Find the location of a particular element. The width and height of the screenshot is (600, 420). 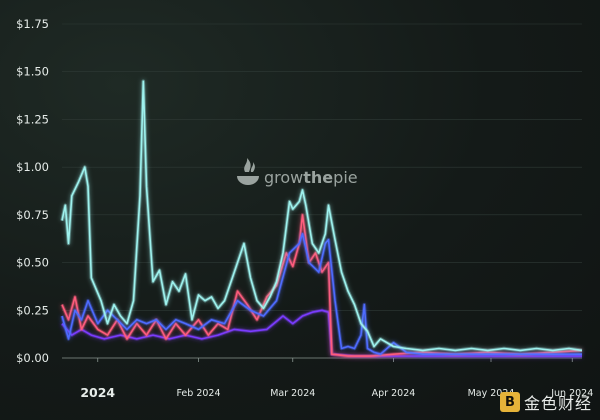

watermark-pie: pie is located at coordinates (345, 177).